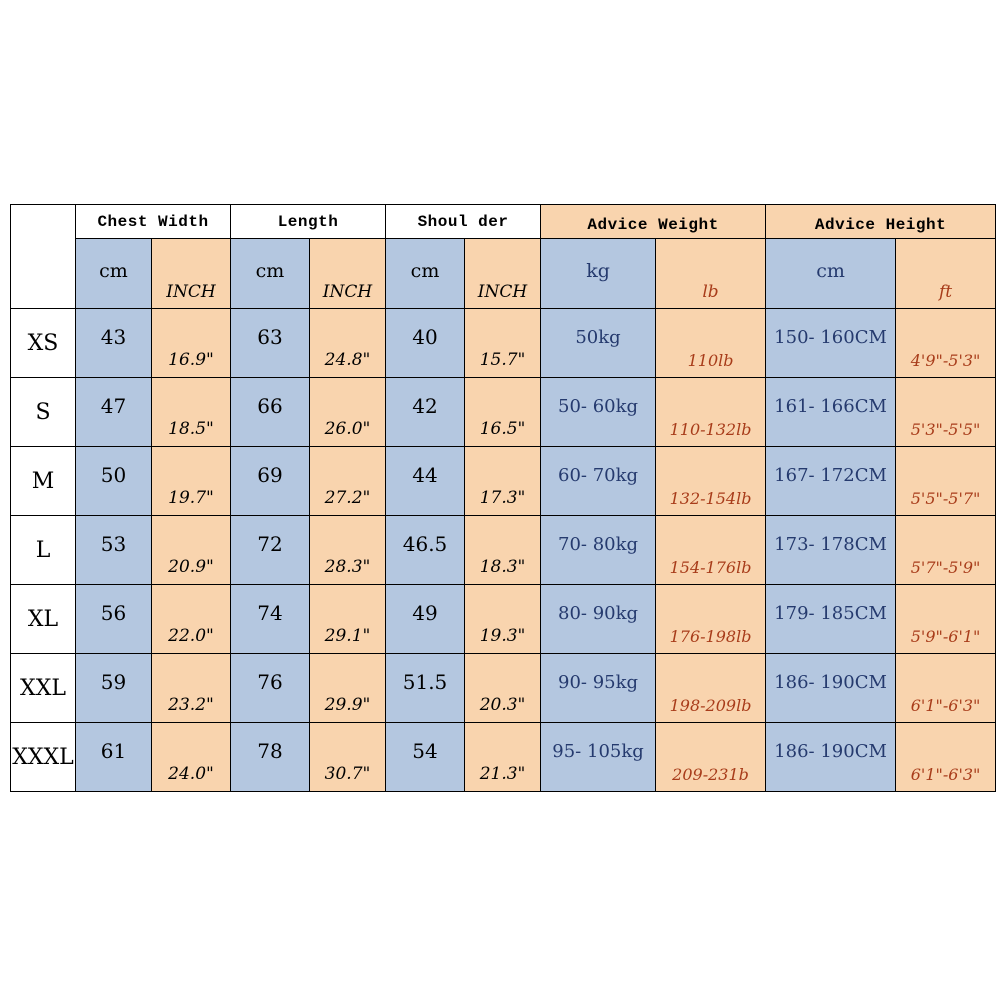  Describe the element at coordinates (425, 550) in the screenshot. I see `cell-shoulder-cm: 46.5` at that location.